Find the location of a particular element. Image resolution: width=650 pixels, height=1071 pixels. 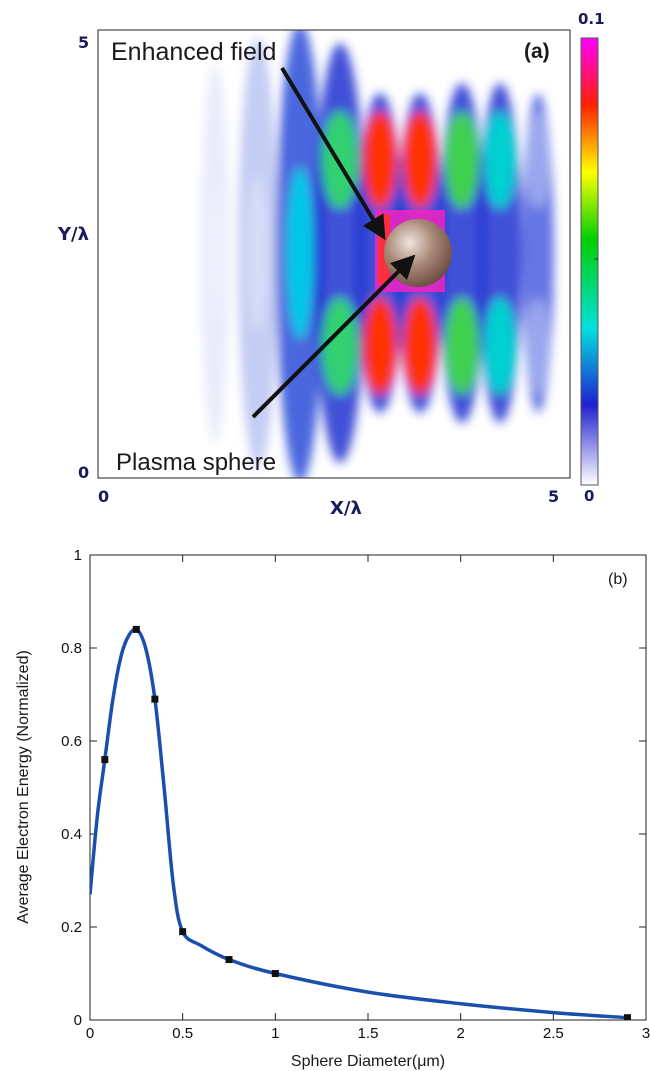

colorbar is located at coordinates (589, 261).